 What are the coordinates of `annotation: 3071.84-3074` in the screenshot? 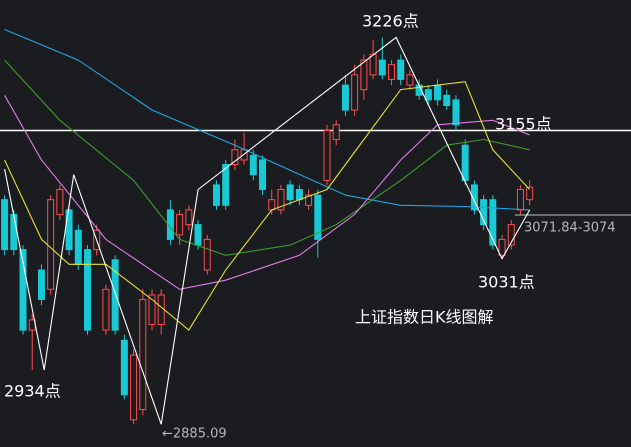 It's located at (570, 228).